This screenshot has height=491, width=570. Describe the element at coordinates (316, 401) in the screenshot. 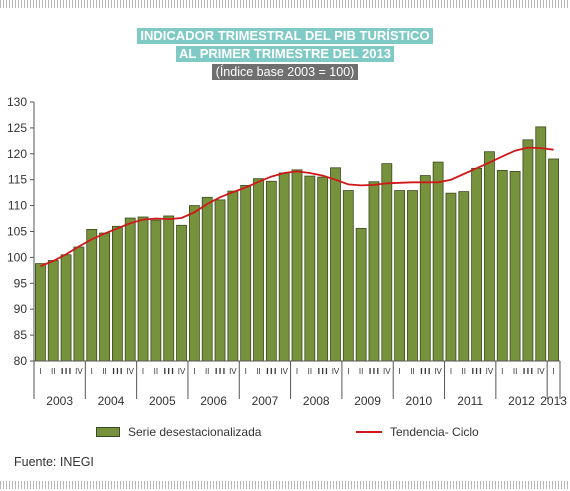

I see `year-label: 2008` at that location.